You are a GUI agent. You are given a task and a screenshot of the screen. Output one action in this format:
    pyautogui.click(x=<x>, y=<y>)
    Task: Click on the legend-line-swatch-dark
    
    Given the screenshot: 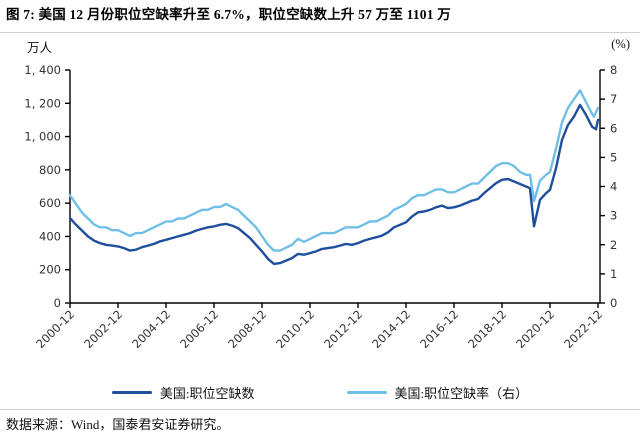 What is the action you would take?
    pyautogui.click(x=131, y=392)
    